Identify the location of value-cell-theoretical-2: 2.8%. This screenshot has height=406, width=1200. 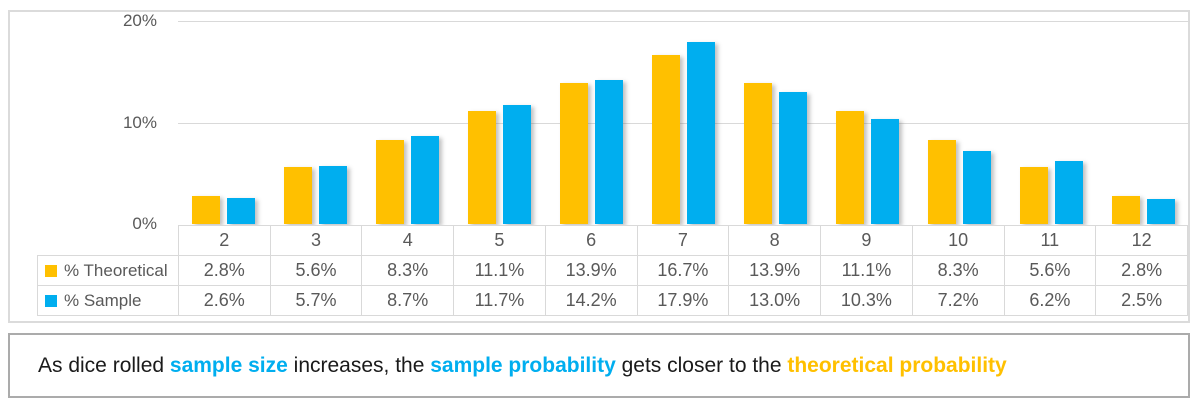
(224, 270).